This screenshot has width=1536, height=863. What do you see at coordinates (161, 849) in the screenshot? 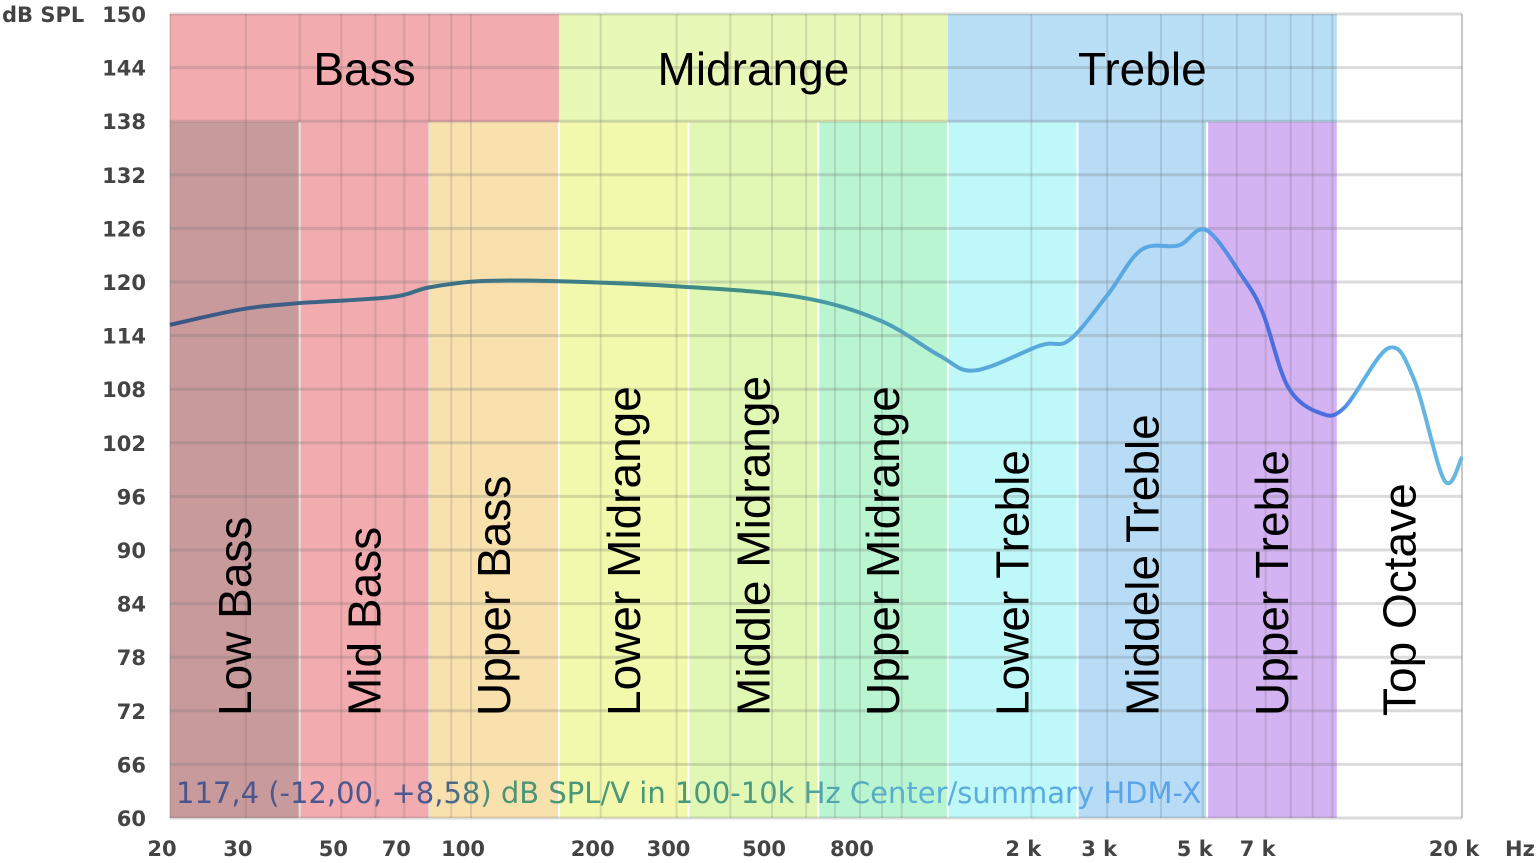
I see `x-tick-label: 20` at bounding box center [161, 849].